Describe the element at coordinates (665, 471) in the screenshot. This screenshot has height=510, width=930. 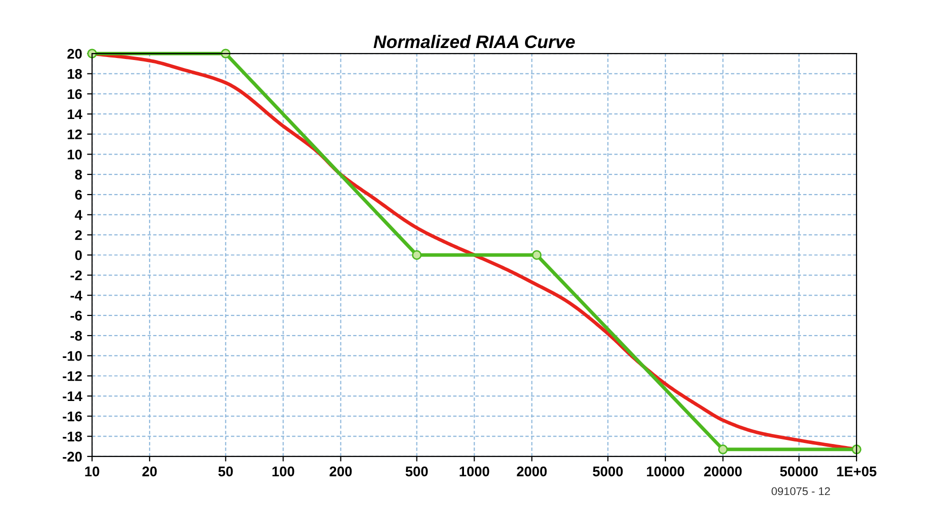
I see `x-tick-label: 10000` at that location.